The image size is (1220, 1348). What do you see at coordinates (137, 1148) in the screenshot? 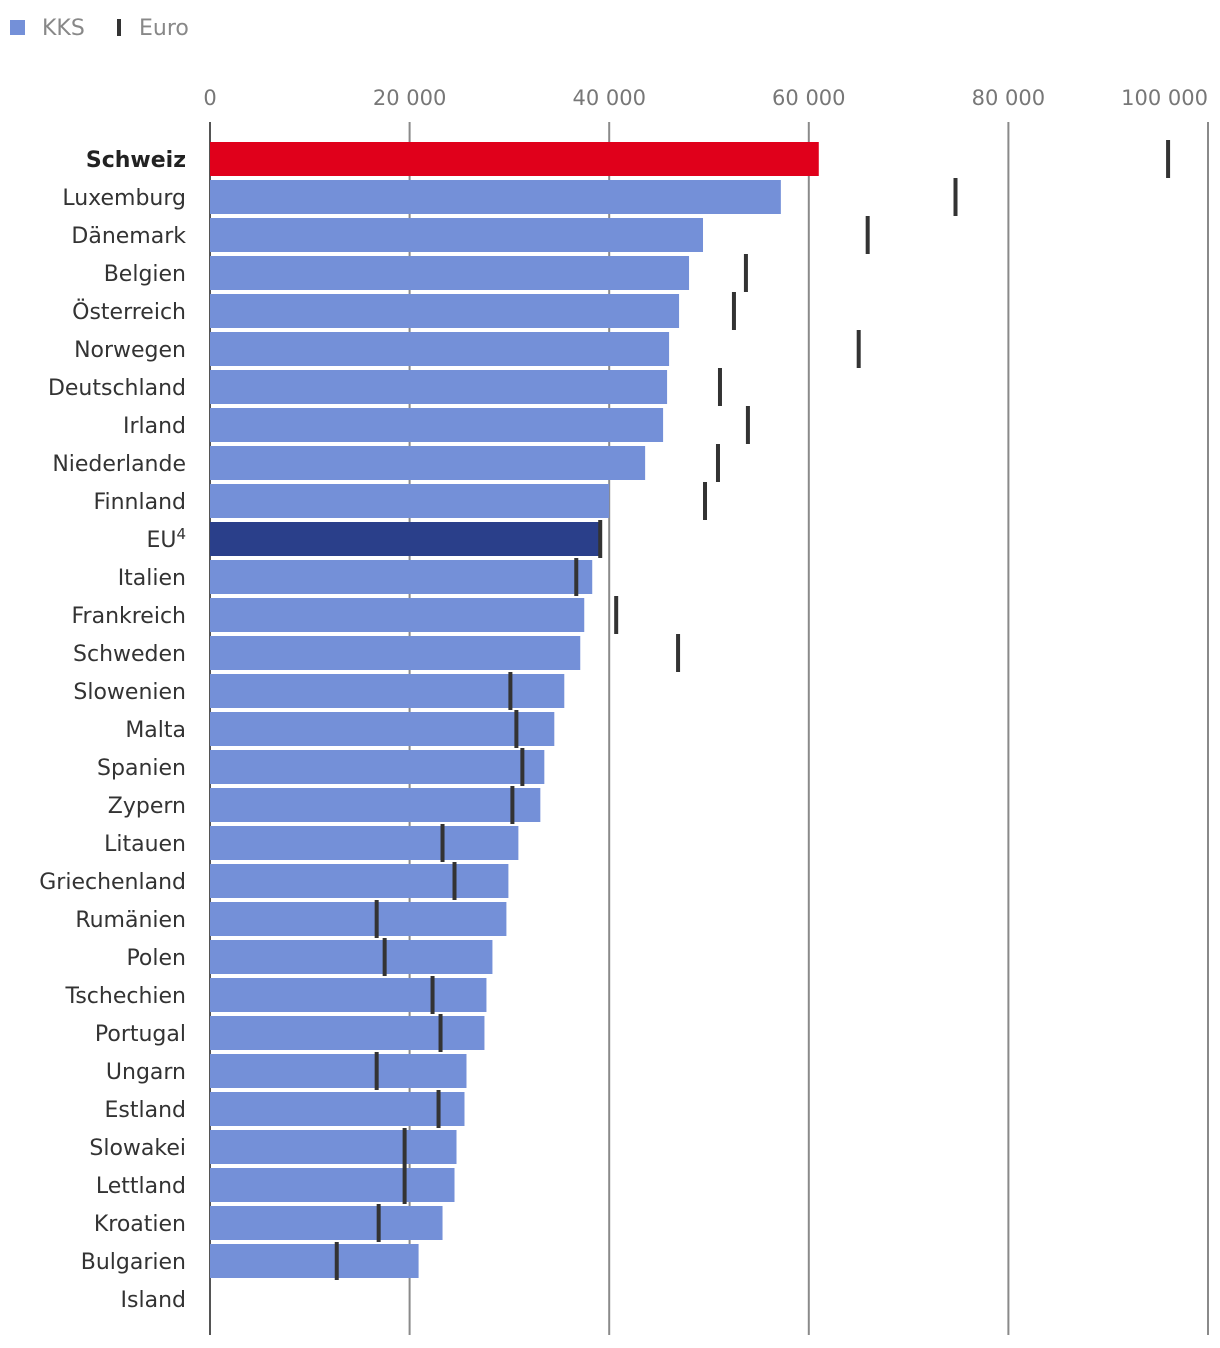
I see `category-label: Slowakei` at bounding box center [137, 1148].